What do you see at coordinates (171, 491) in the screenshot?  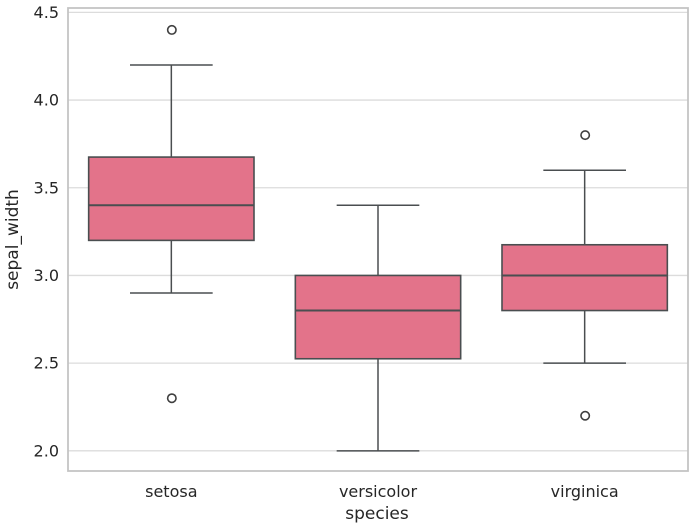 I see `x-tick-label: setosa` at bounding box center [171, 491].